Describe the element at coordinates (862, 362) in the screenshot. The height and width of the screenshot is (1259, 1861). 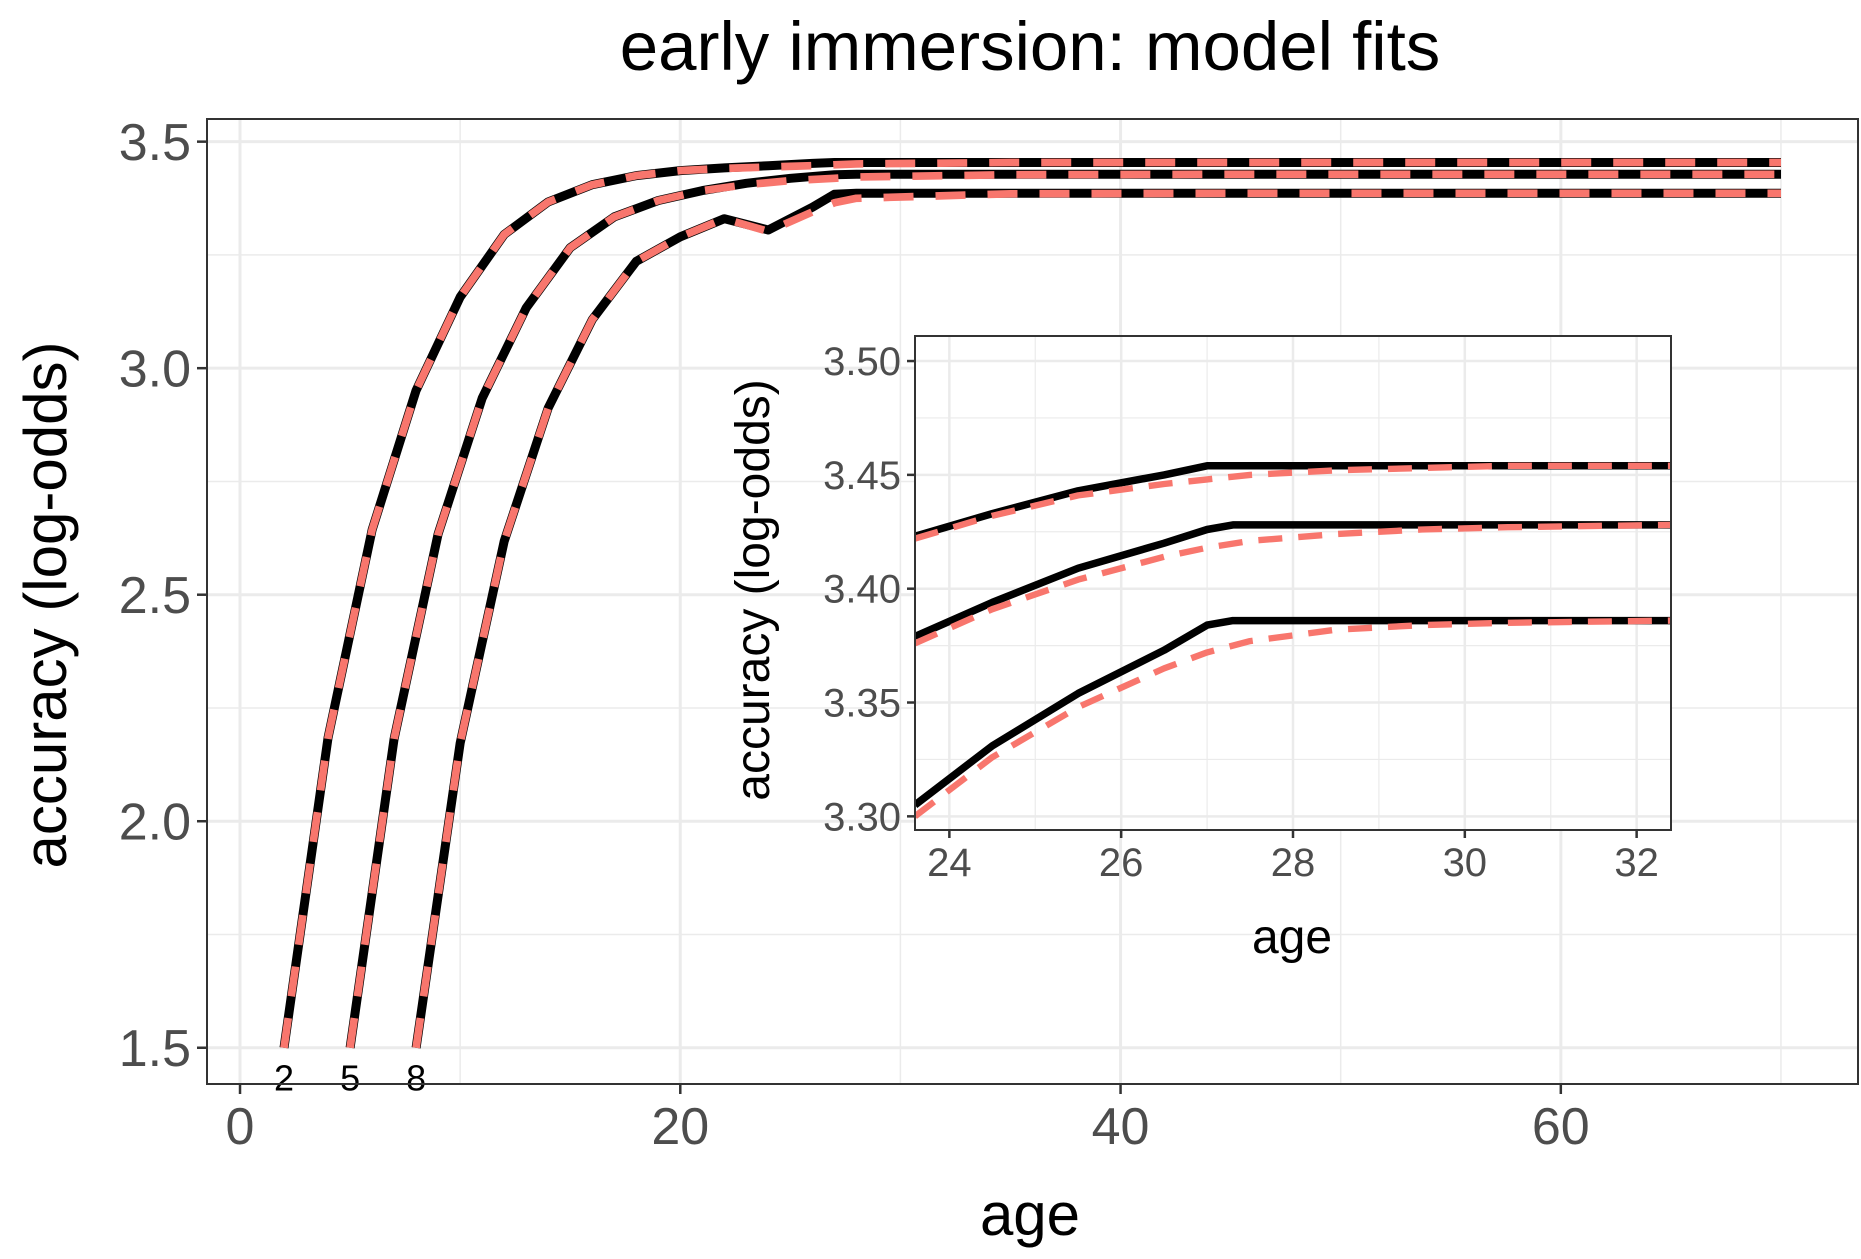
I see `inset-y-tick-label: 3.50` at that location.